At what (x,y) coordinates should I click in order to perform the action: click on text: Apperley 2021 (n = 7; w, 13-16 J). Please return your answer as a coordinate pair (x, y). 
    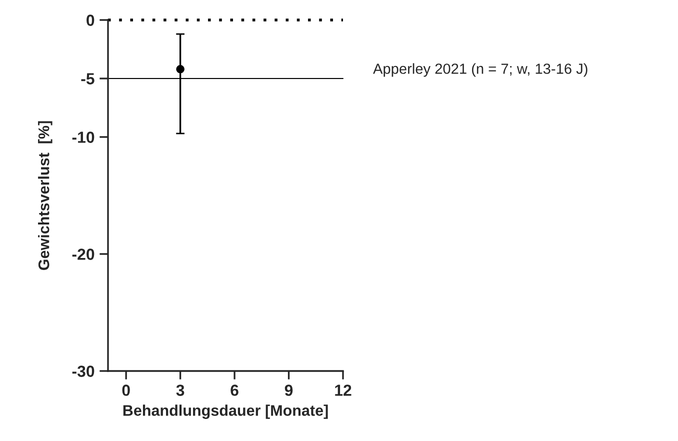
    Looking at the image, I should click on (480, 70).